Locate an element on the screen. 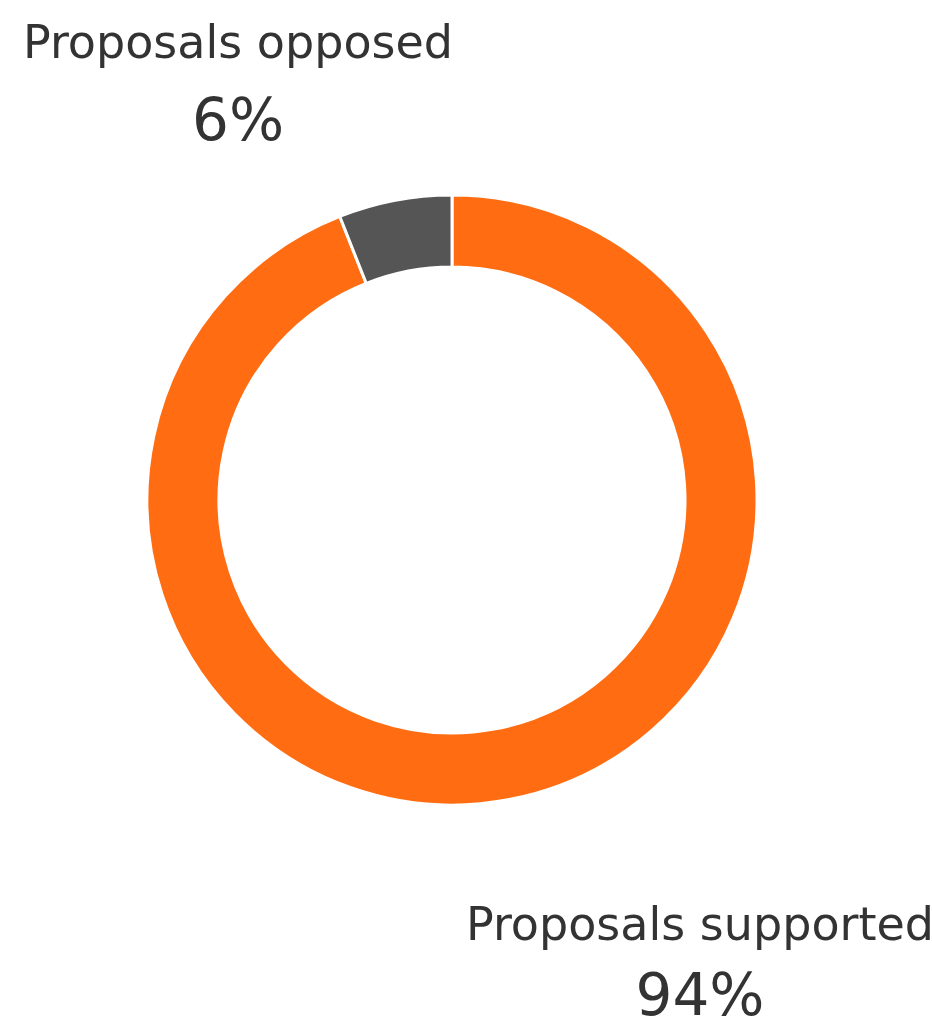 The image size is (932, 1032). data-label: 6% is located at coordinates (238, 120).